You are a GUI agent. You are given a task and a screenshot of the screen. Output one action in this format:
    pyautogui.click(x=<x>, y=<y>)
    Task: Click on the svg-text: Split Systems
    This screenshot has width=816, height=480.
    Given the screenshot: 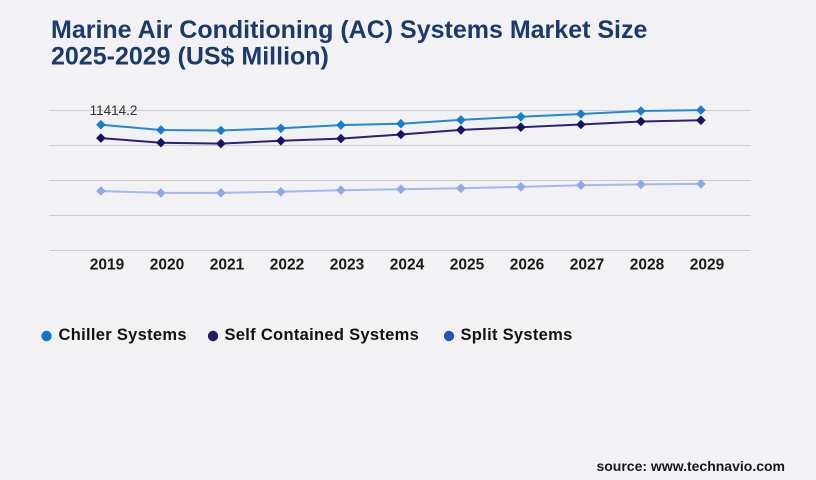 What is the action you would take?
    pyautogui.click(x=517, y=335)
    